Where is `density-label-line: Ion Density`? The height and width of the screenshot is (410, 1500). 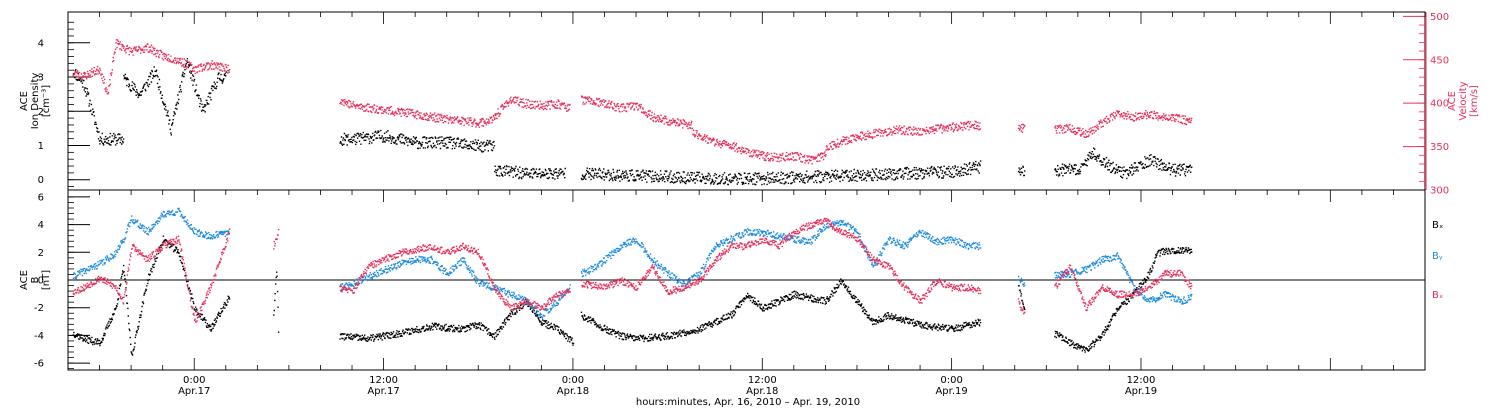 density-label-line: Ion Density is located at coordinates (35, 101).